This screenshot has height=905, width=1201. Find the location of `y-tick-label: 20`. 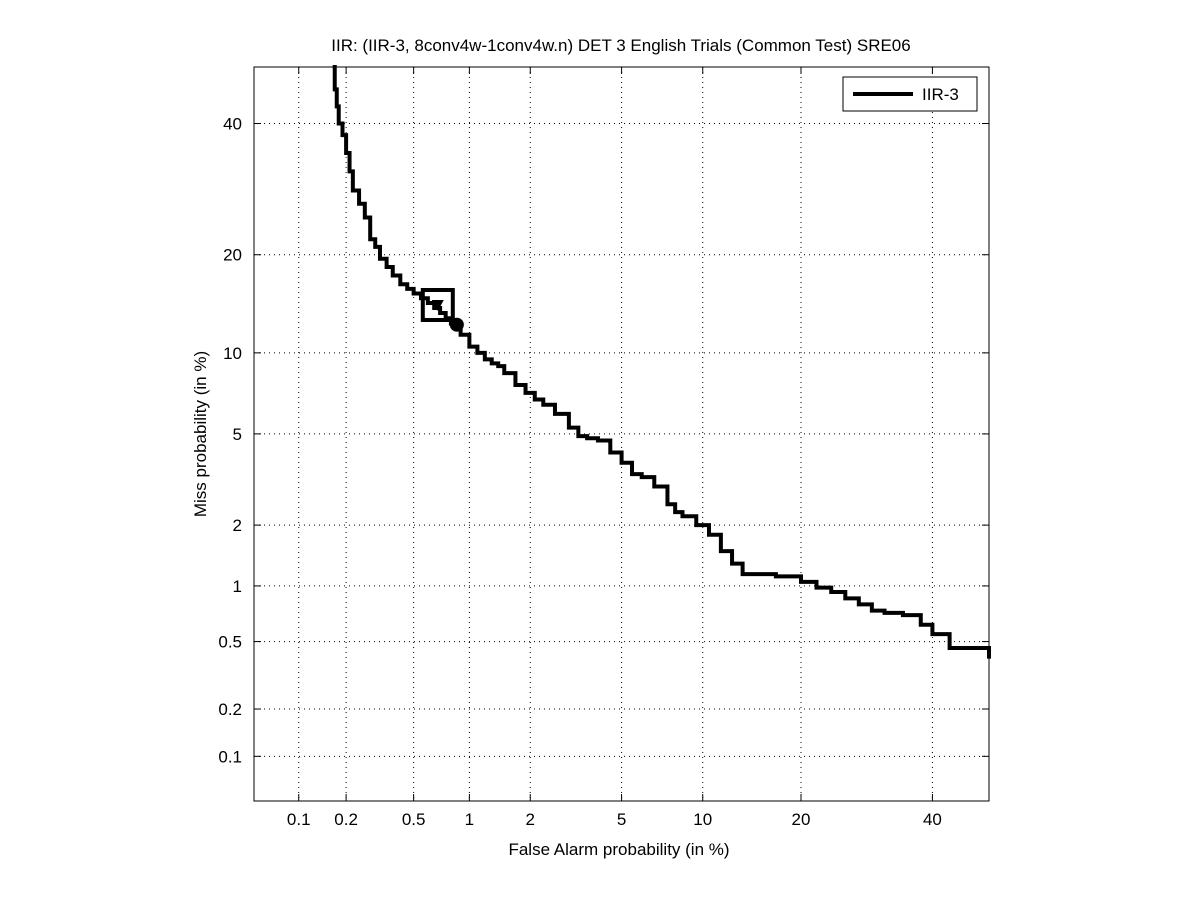

y-tick-label: 20 is located at coordinates (232, 255).